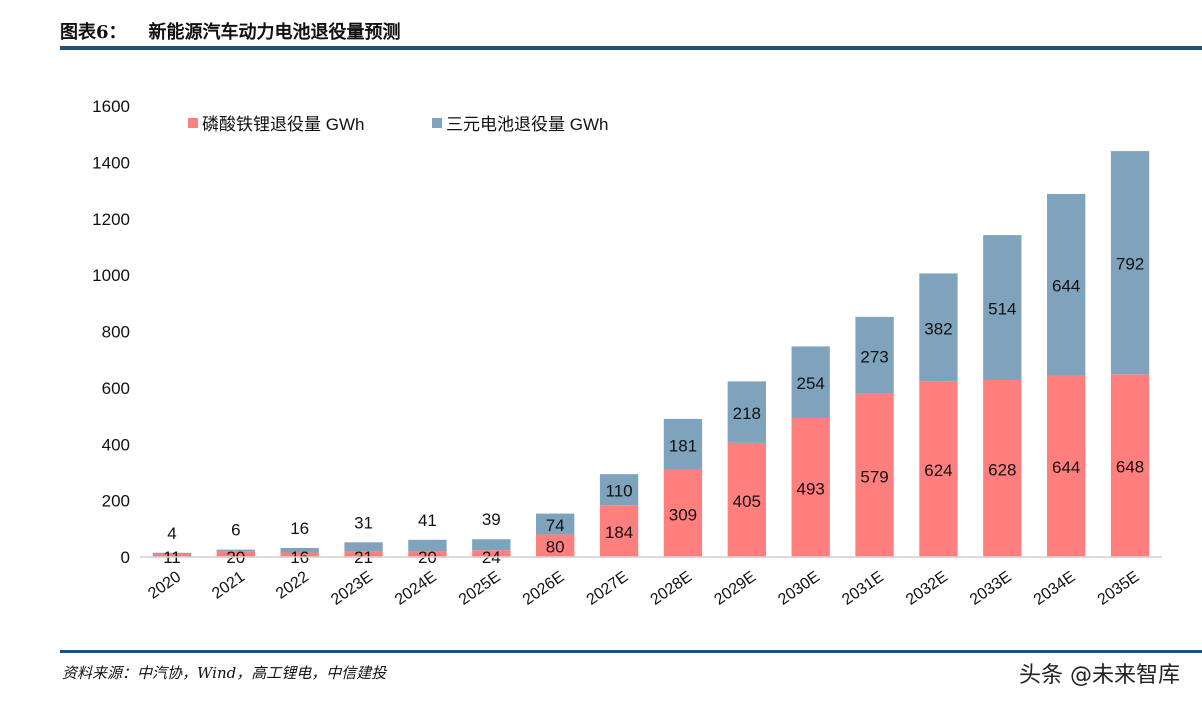 The width and height of the screenshot is (1202, 707). Describe the element at coordinates (352, 588) in the screenshot. I see `x-tick-label: 2023E` at that location.